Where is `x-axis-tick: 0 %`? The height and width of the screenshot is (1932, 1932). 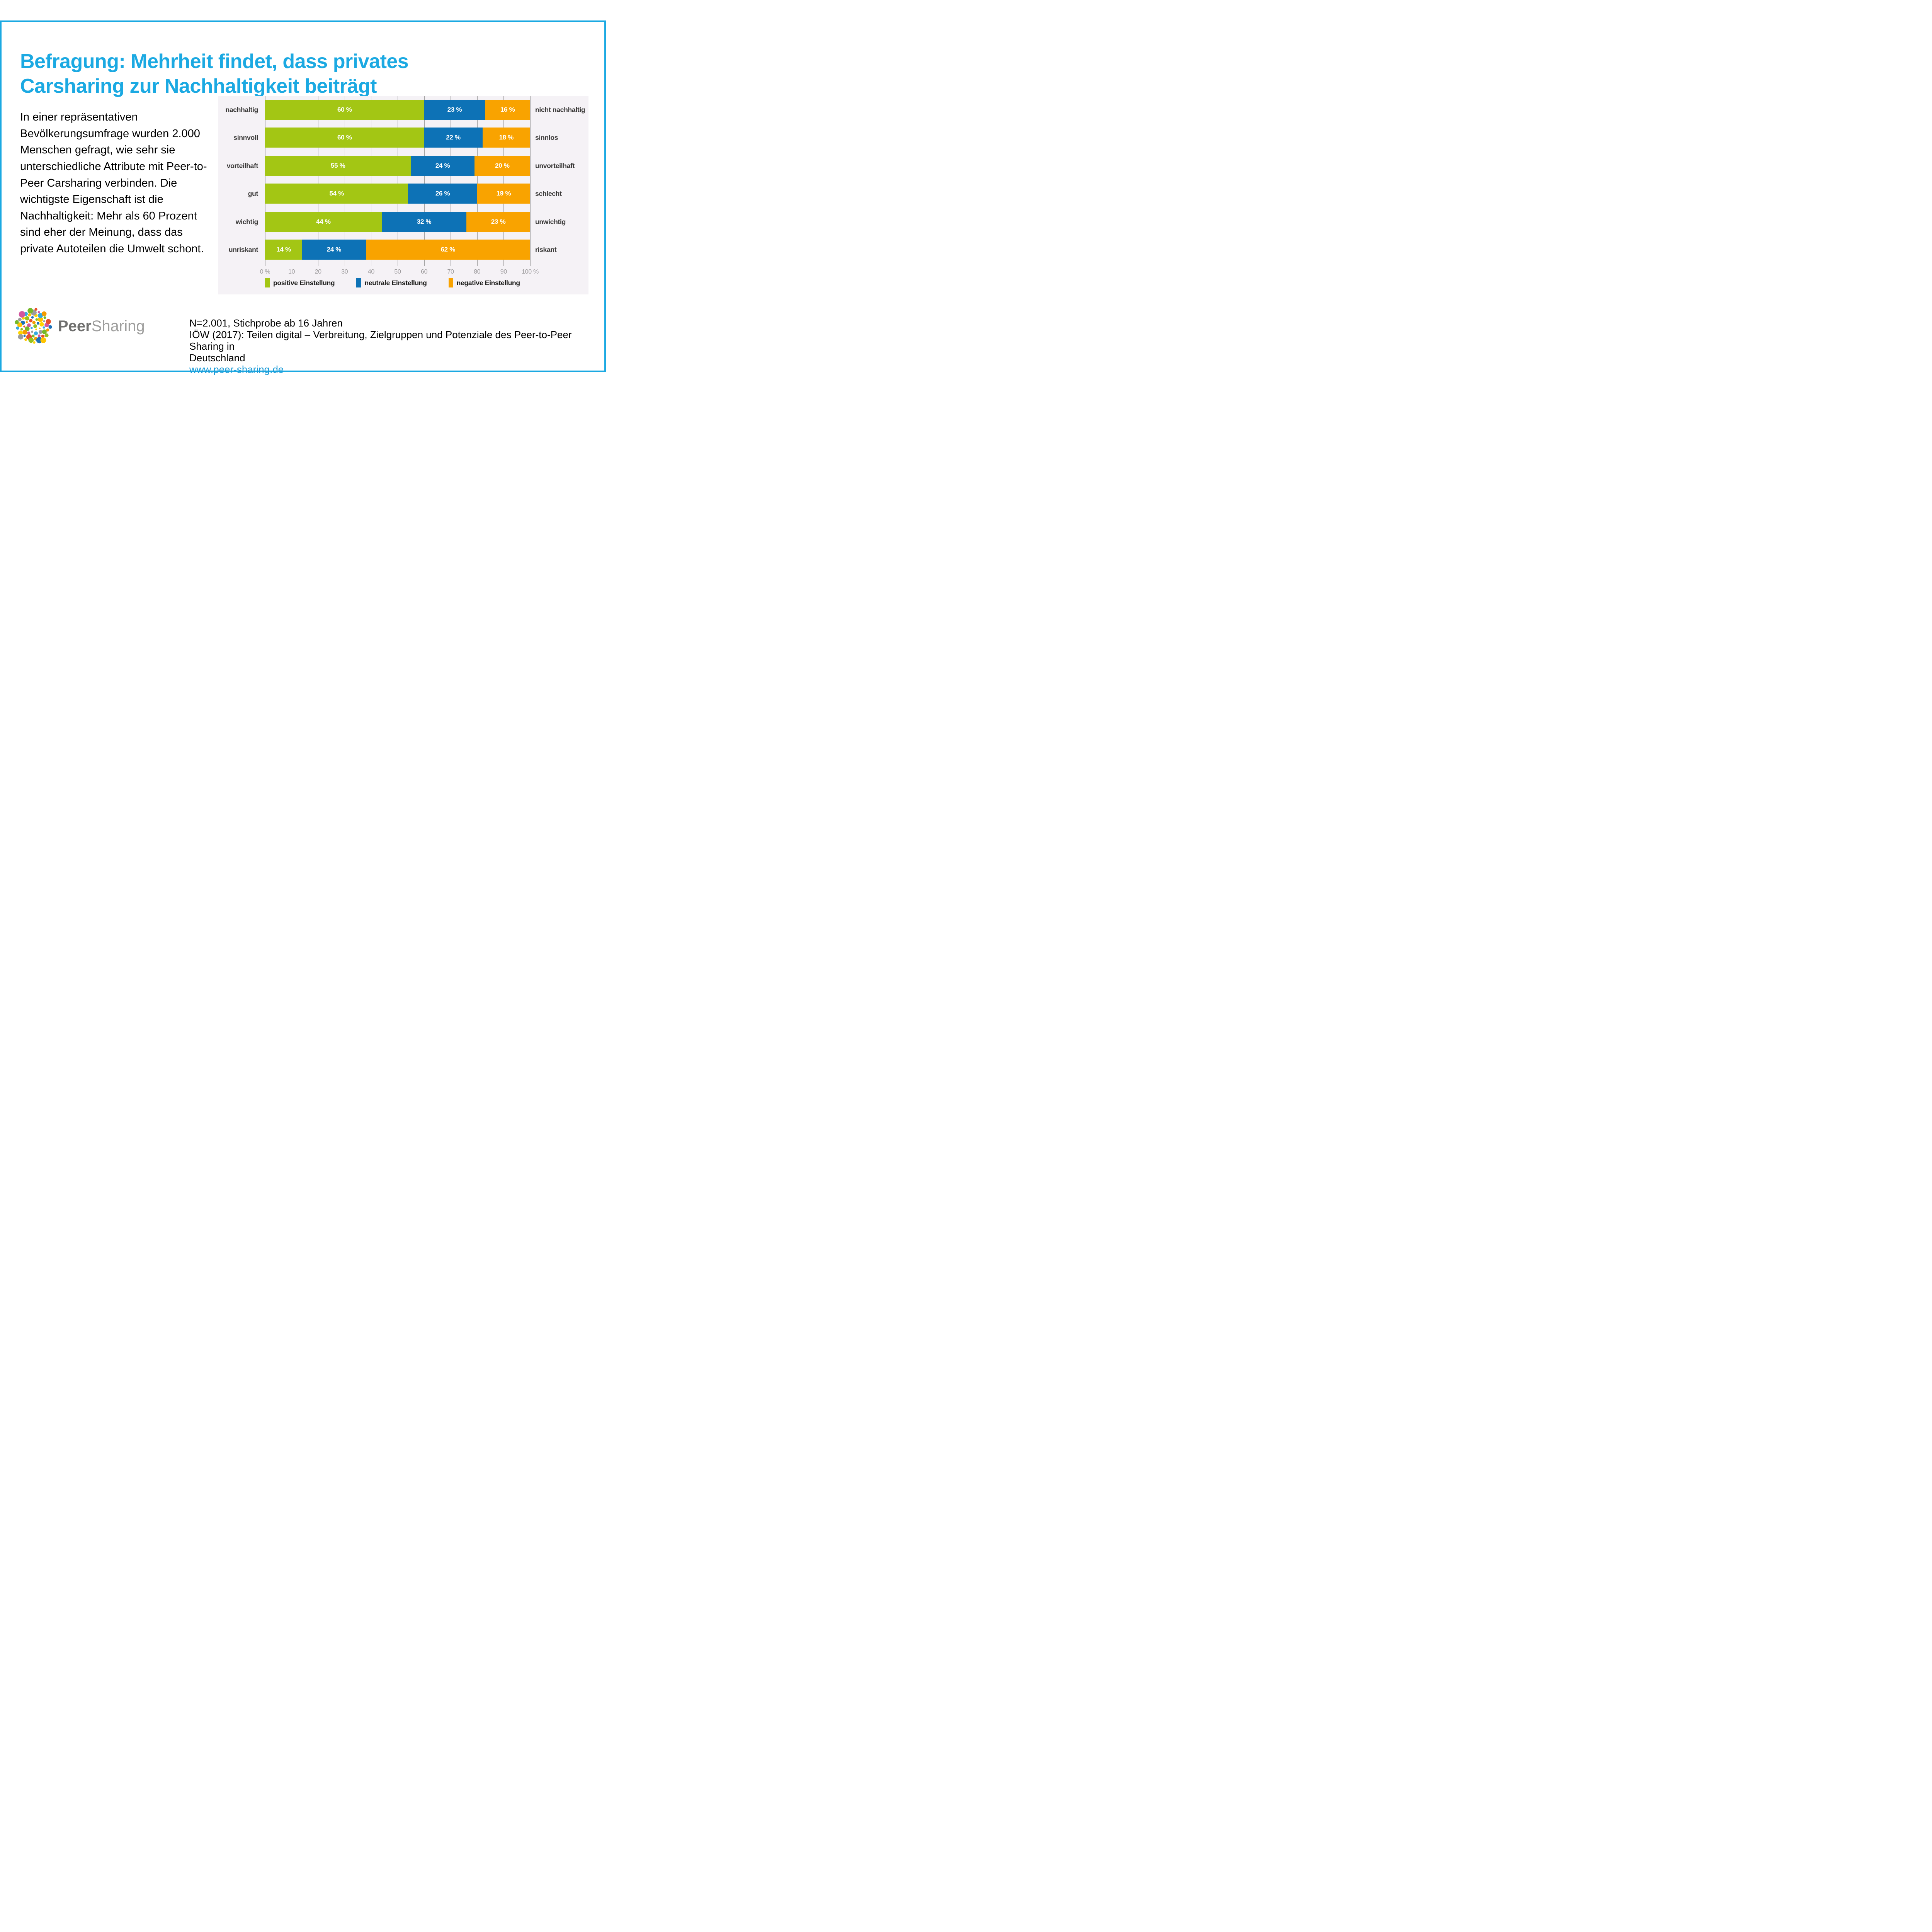 x-axis-tick: 0 % is located at coordinates (265, 272).